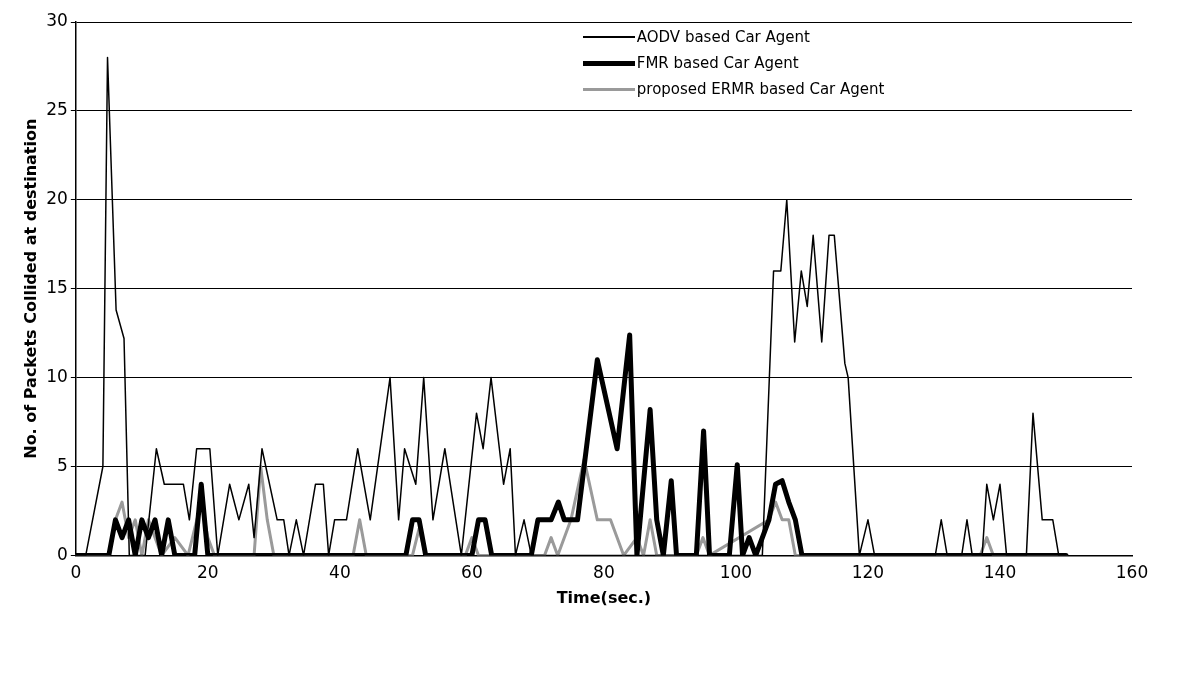 The height and width of the screenshot is (680, 1192). Describe the element at coordinates (57, 198) in the screenshot. I see `y-tick-label: 20` at that location.